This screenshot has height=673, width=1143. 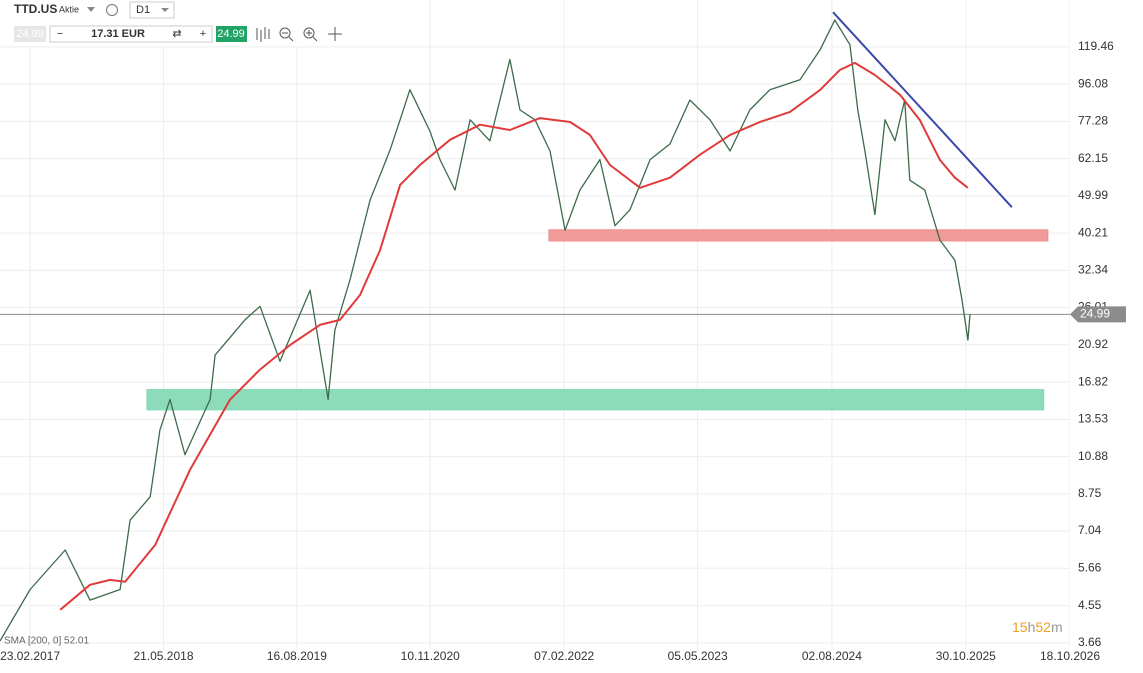 I want to click on symbol: TTD.US, so click(x=35, y=9).